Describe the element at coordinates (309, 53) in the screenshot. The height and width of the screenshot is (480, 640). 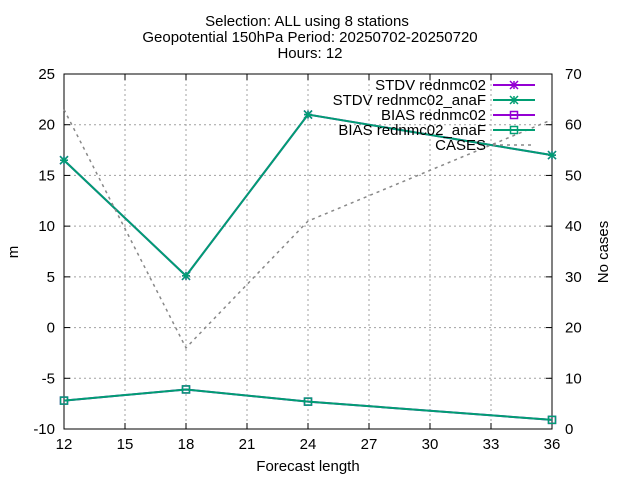
I see `title-line-3: Hours: 12` at that location.